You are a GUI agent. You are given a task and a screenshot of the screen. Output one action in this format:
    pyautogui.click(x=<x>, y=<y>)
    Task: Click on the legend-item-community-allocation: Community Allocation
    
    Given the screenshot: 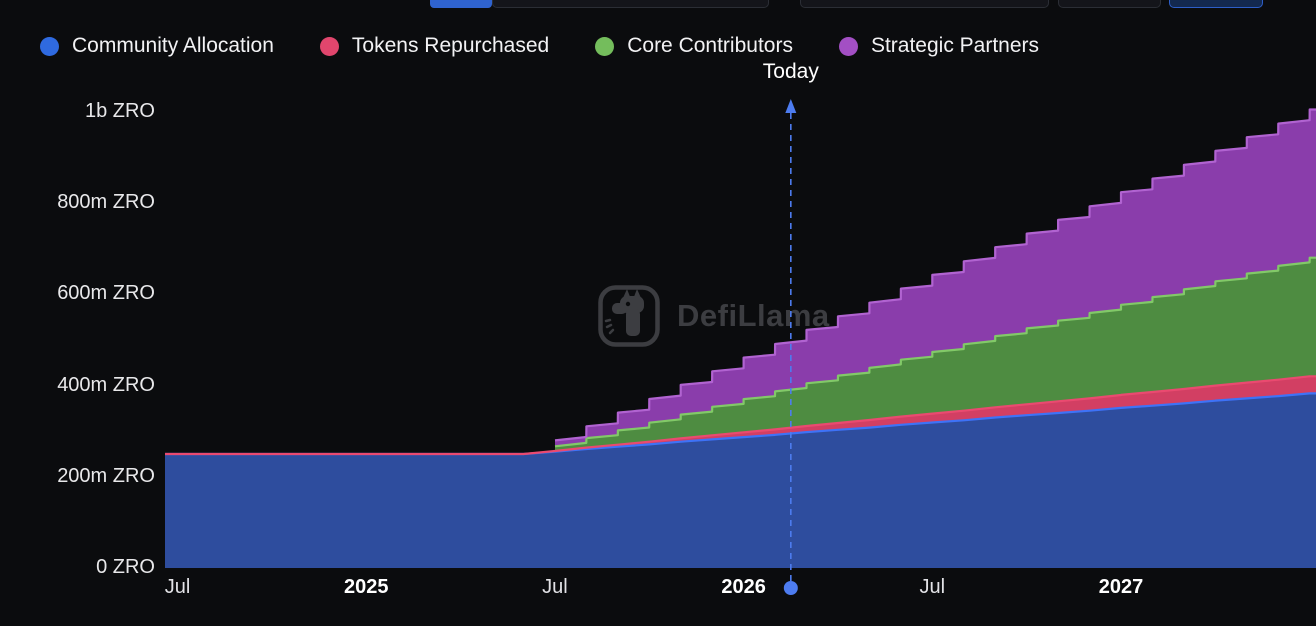 What is the action you would take?
    pyautogui.click(x=157, y=46)
    